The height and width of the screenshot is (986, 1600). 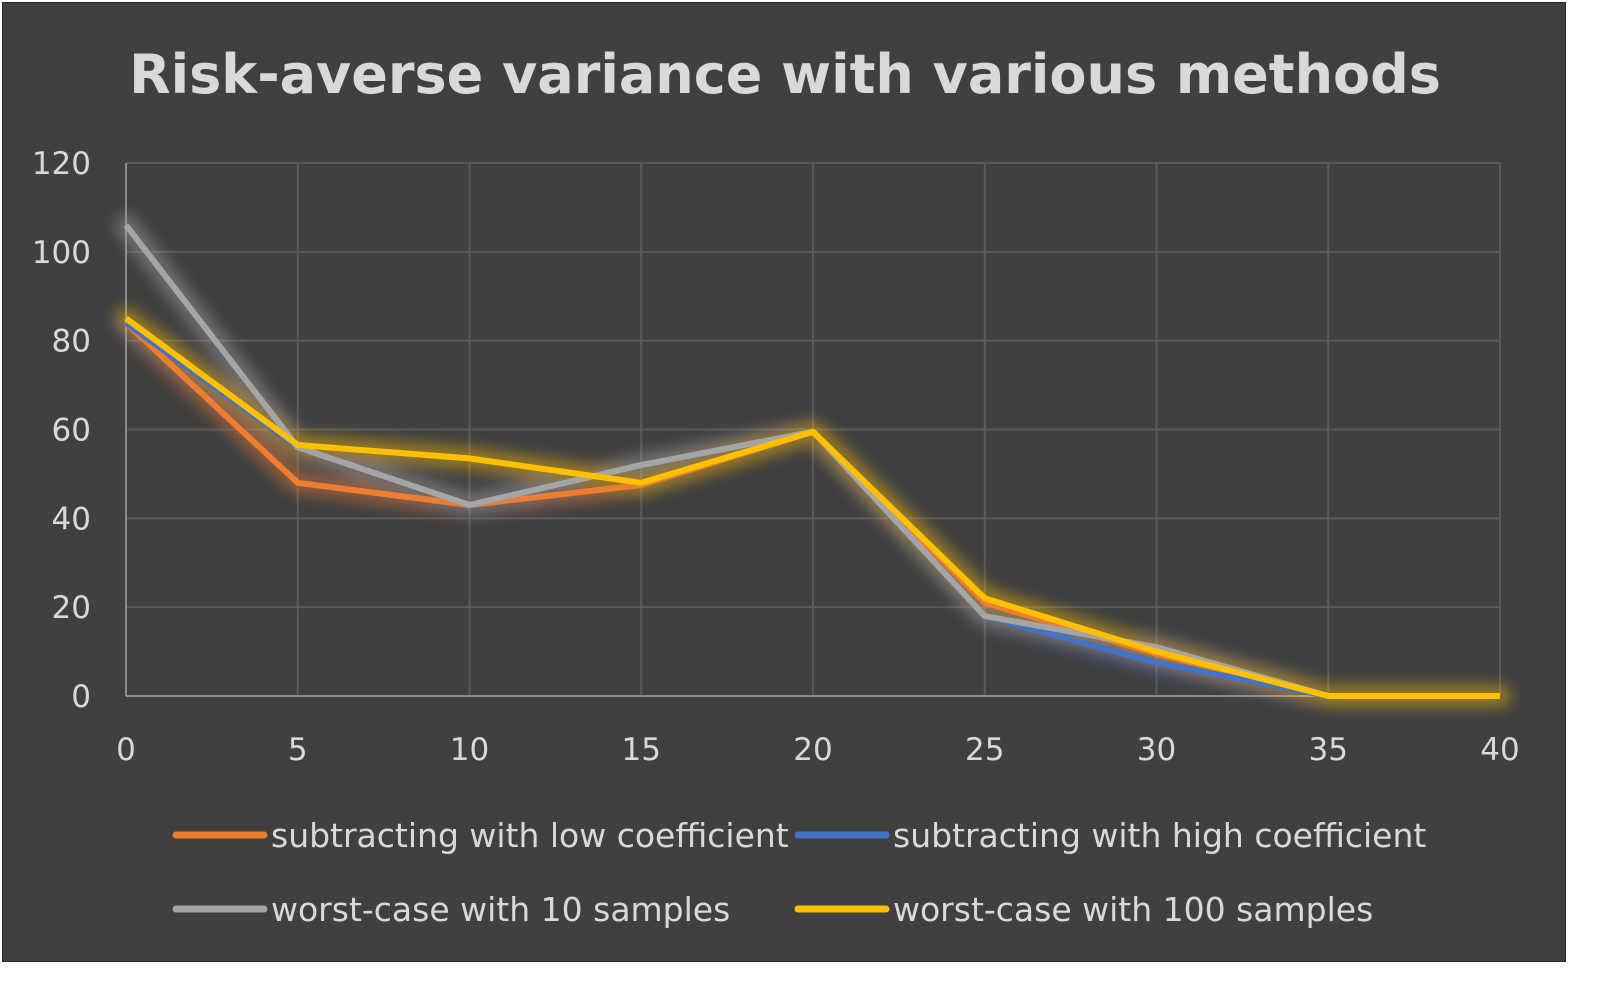 What do you see at coordinates (71, 519) in the screenshot?
I see `y-tick-label: 40` at bounding box center [71, 519].